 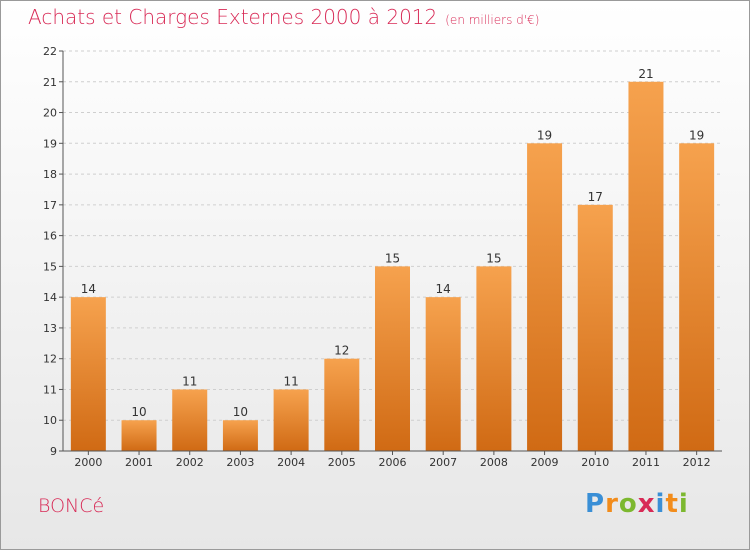 What do you see at coordinates (291, 462) in the screenshot?
I see `x-tick-label-2004: 2004` at bounding box center [291, 462].